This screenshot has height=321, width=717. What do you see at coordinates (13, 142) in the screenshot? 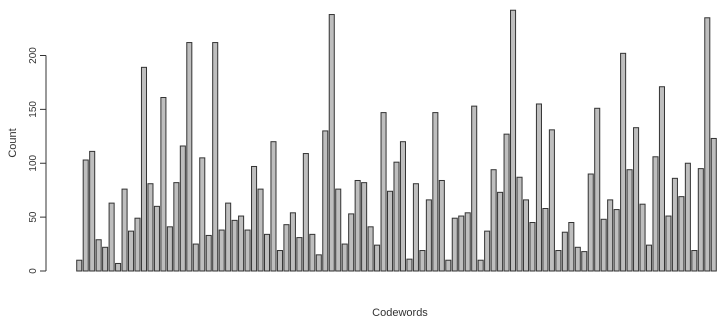
I see `y-axis-title: Count` at bounding box center [13, 142].